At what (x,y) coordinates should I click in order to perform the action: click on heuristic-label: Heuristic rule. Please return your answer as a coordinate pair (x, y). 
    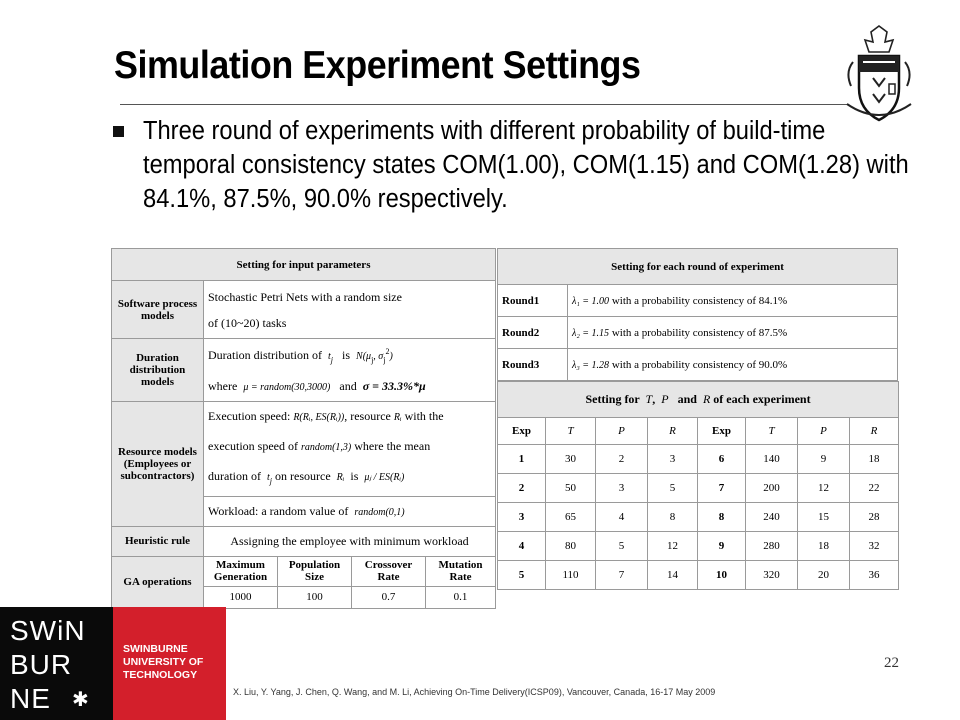
    Looking at the image, I should click on (157, 541).